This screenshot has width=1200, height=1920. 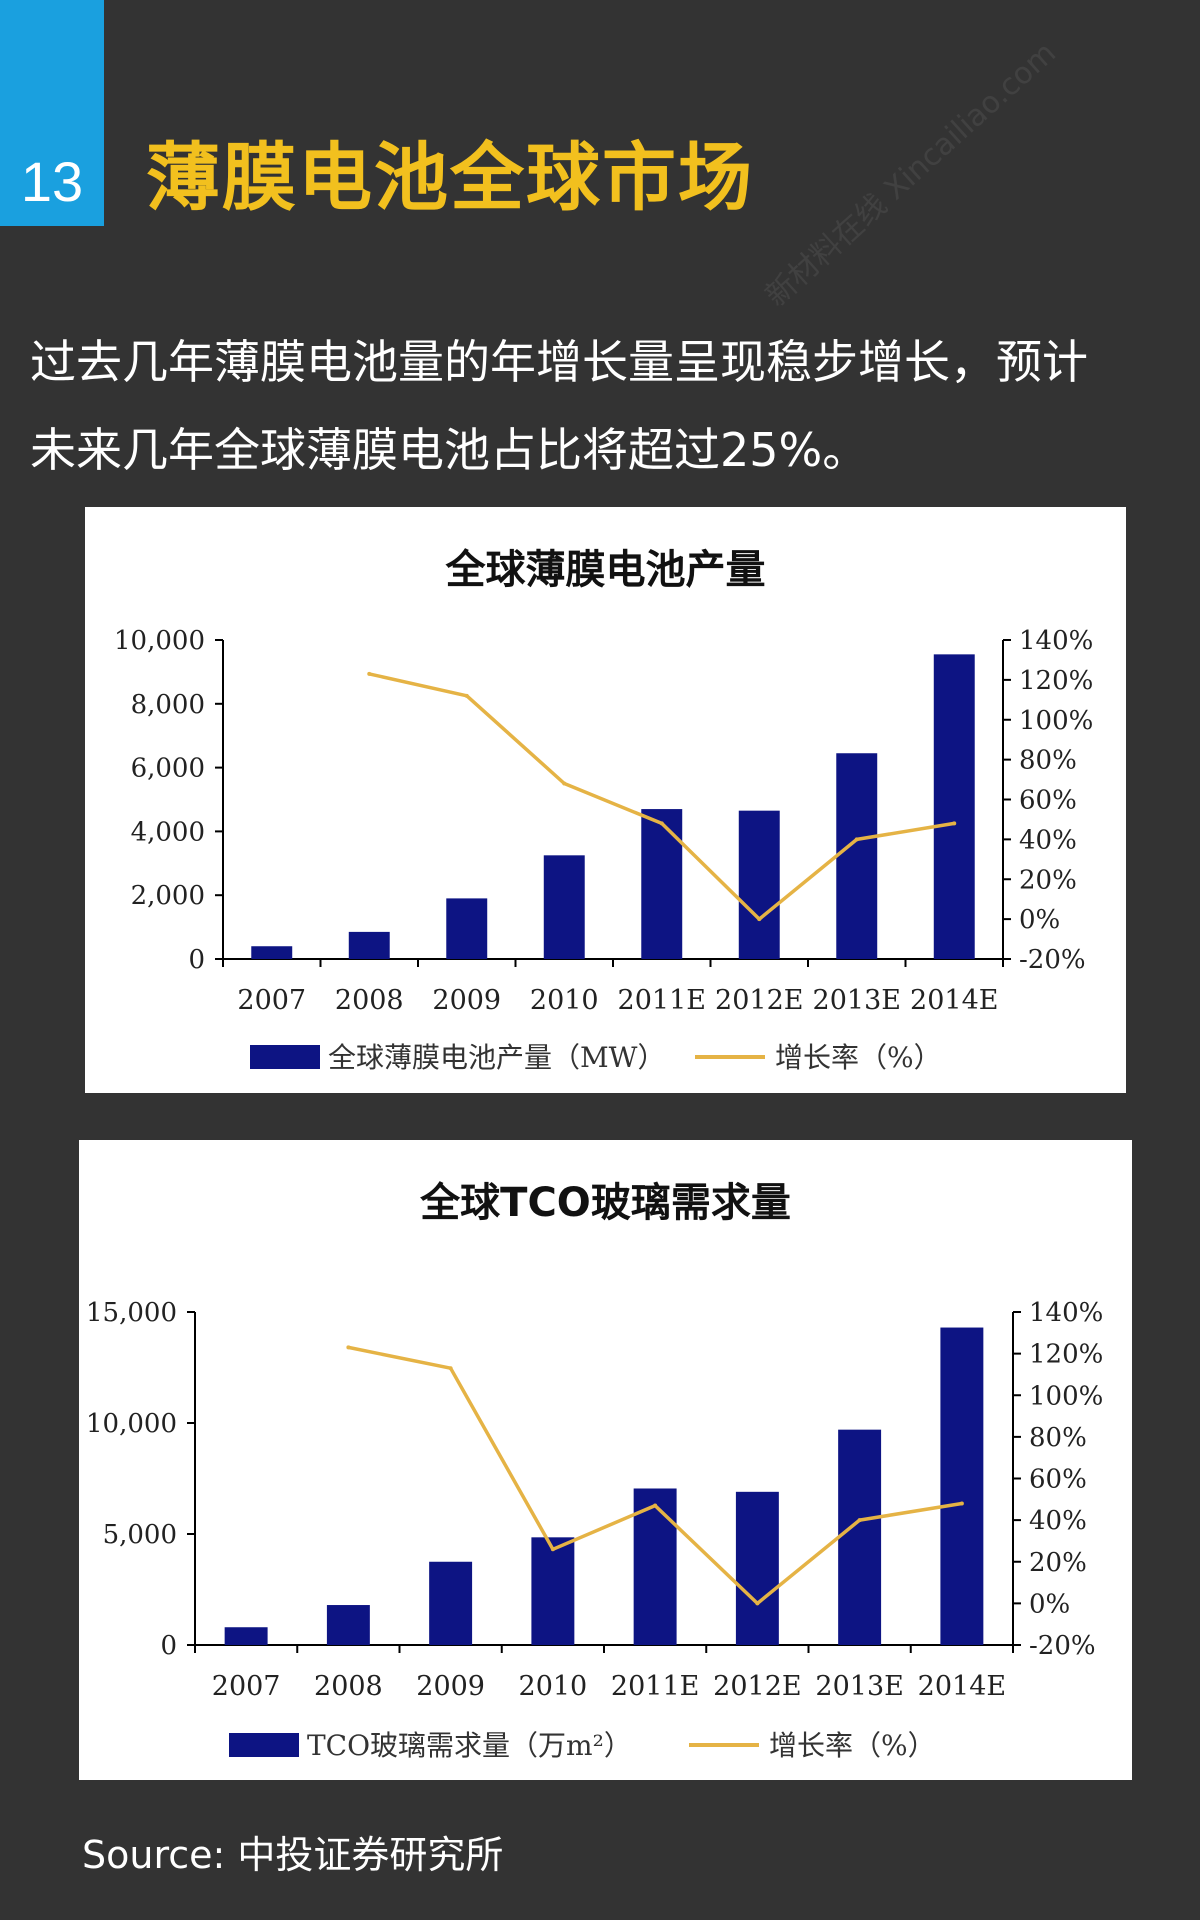 What do you see at coordinates (605, 570) in the screenshot?
I see `chart-title: 全球薄膜电池产量` at bounding box center [605, 570].